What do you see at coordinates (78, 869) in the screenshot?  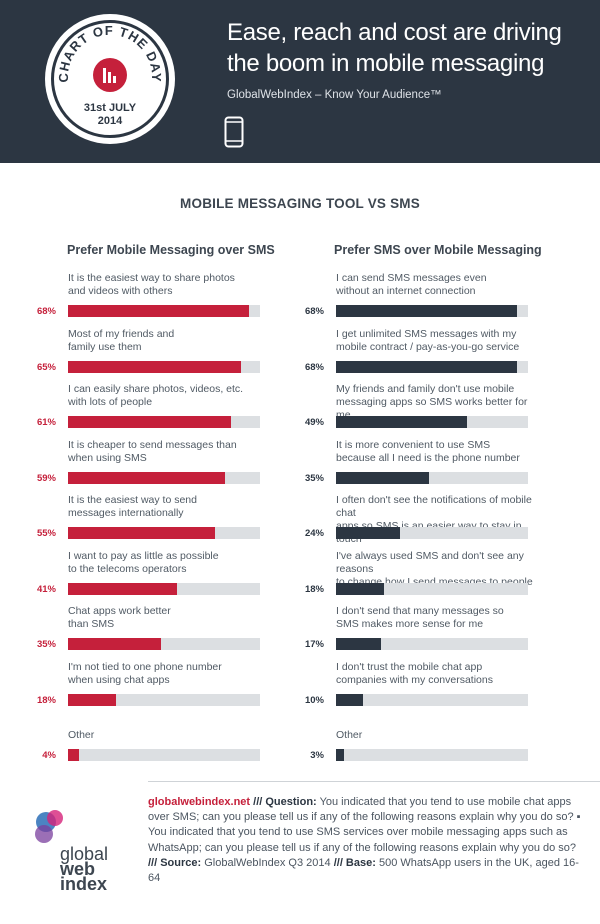 I see `logo-text-web: web` at bounding box center [78, 869].